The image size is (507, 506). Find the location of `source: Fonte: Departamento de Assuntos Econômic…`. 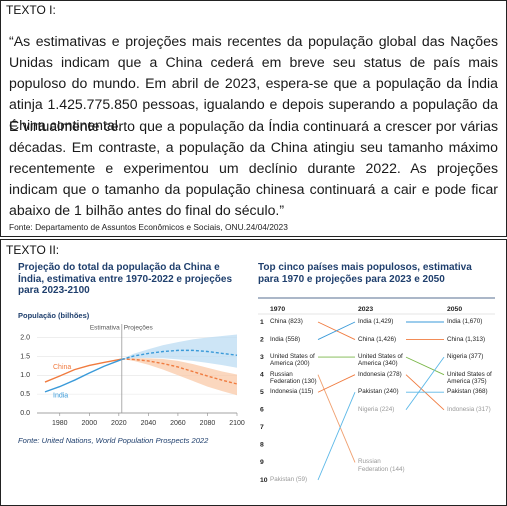

source: Fonte: Departamento de Assuntos Econômic… is located at coordinates (148, 227).